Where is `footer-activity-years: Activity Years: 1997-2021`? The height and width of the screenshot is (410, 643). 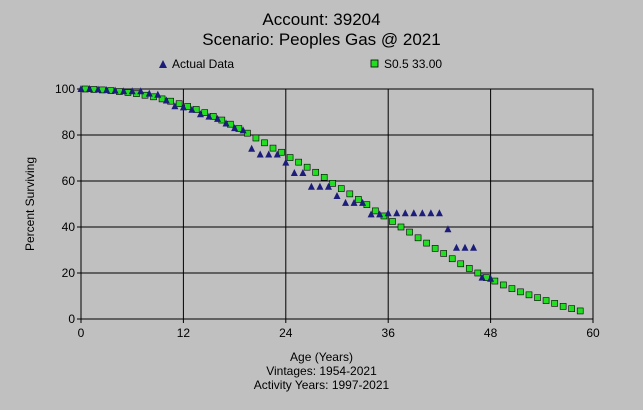
footer-activity-years: Activity Years: 1997-2021 is located at coordinates (321, 385).